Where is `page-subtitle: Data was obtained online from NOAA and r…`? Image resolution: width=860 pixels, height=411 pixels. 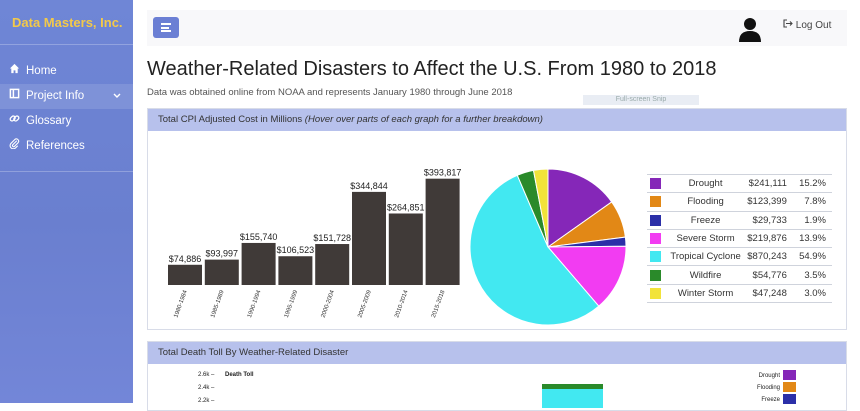
page-subtitle: Data was obtained online from NOAA and r… is located at coordinates (329, 92).